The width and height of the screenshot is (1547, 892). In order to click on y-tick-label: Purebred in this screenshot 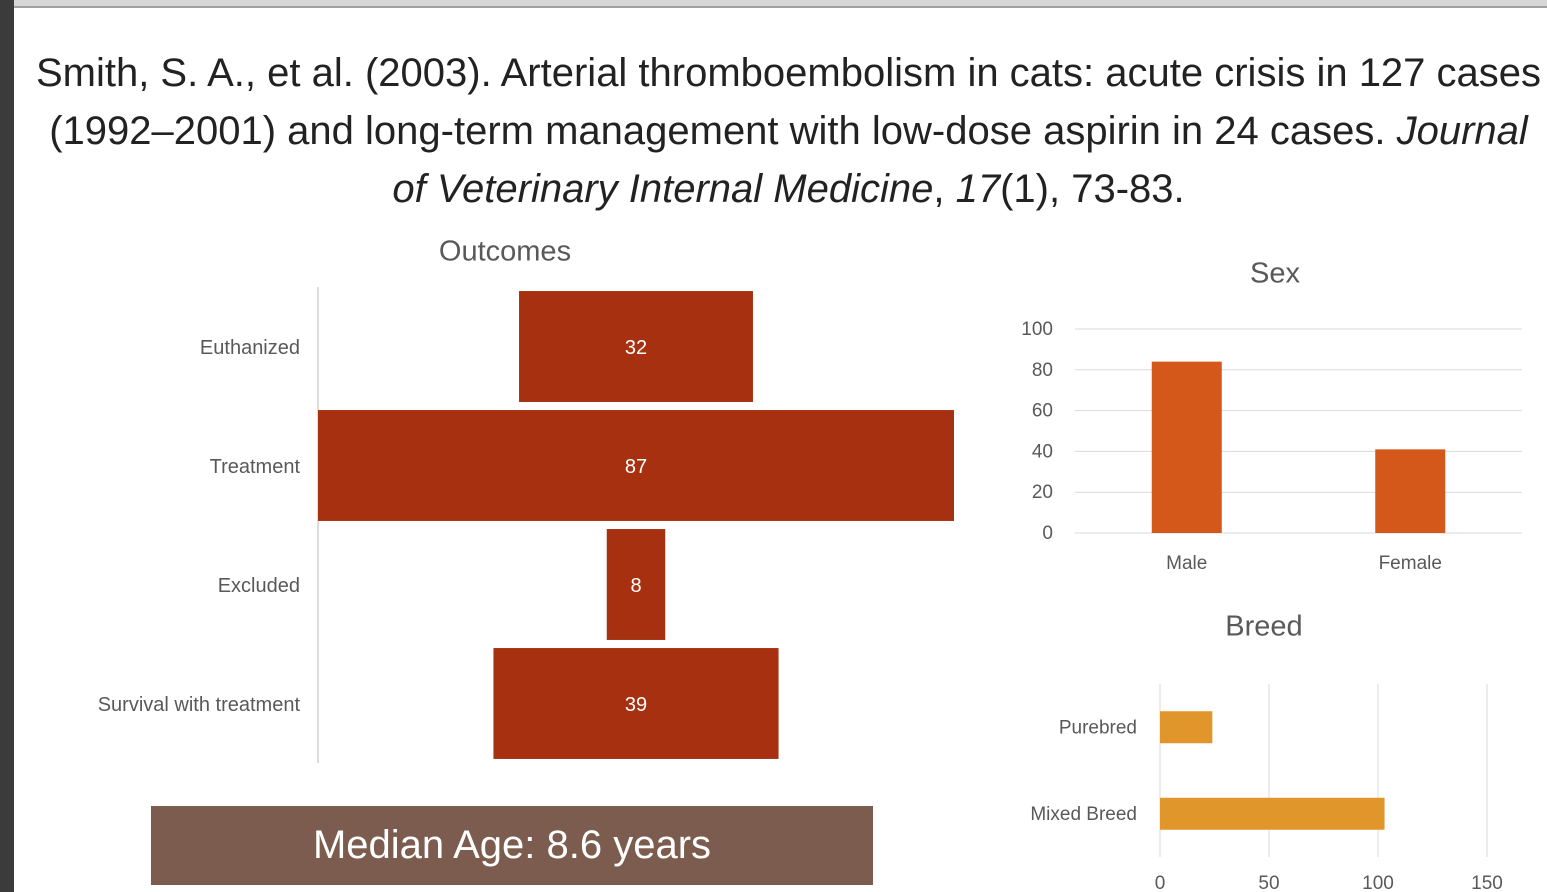, I will do `click(1098, 727)`.